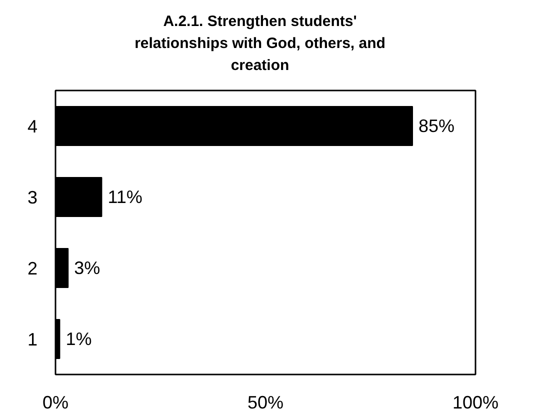 Image resolution: width=533 pixels, height=414 pixels. I want to click on data-label: 1%, so click(79, 339).